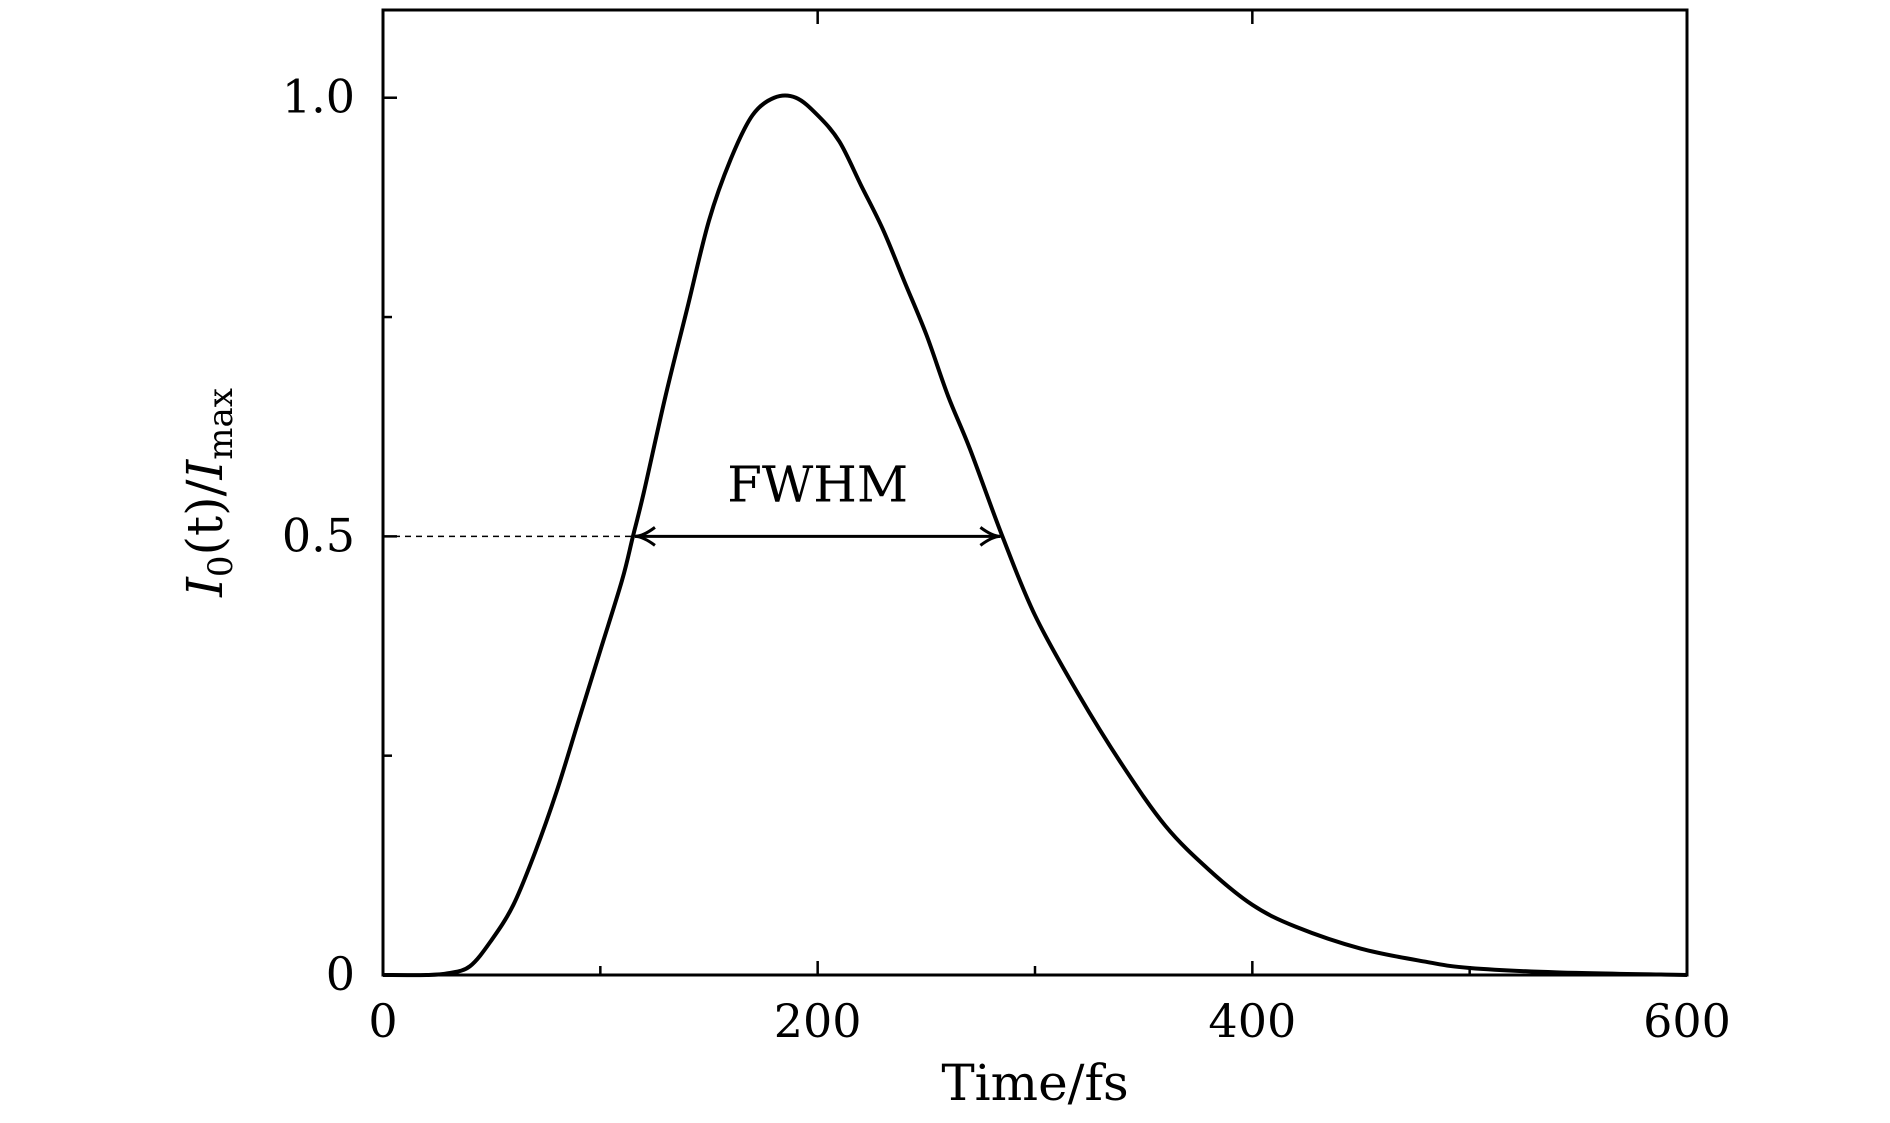 The width and height of the screenshot is (1890, 1123). I want to click on y-tick-label: 1.0, so click(318, 97).